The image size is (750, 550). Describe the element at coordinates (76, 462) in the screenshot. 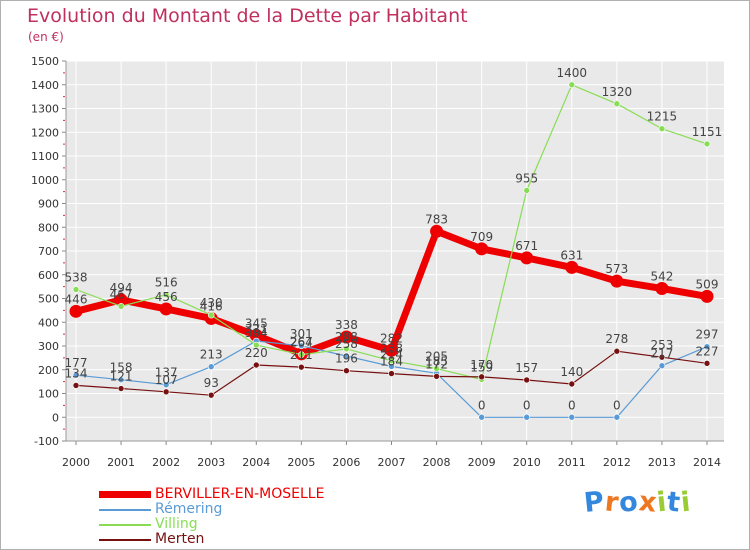

I see `x-tick-label: 2000` at that location.